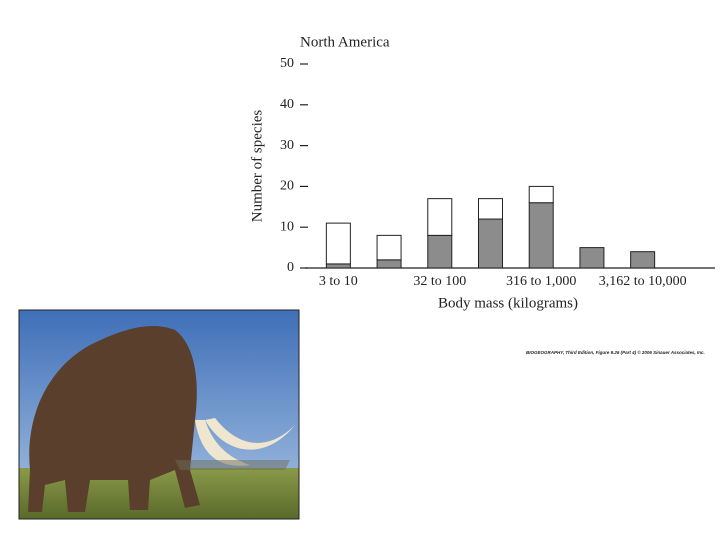 This screenshot has height=540, width=720. What do you see at coordinates (345, 42) in the screenshot?
I see `chart-title: North America` at bounding box center [345, 42].